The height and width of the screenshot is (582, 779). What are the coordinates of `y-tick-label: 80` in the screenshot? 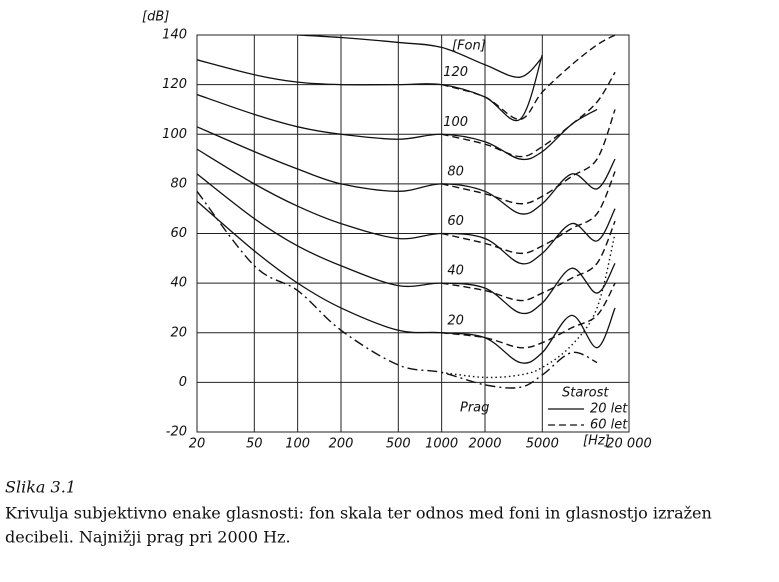 It's located at (178, 183).